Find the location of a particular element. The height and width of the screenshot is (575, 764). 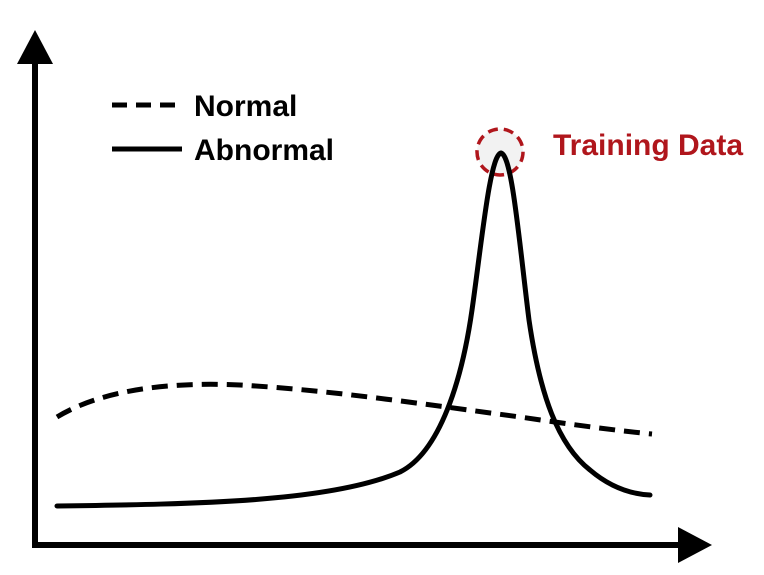

training-data-highlight: Training Data is located at coordinates (609, 152).